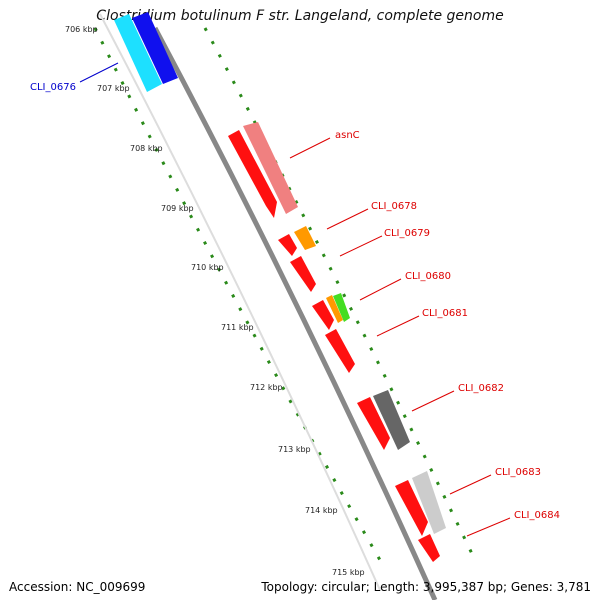 The height and width of the screenshot is (600, 600). What do you see at coordinates (394, 206) in the screenshot?
I see `gene-label-cli0678: CLI_0678` at bounding box center [394, 206].